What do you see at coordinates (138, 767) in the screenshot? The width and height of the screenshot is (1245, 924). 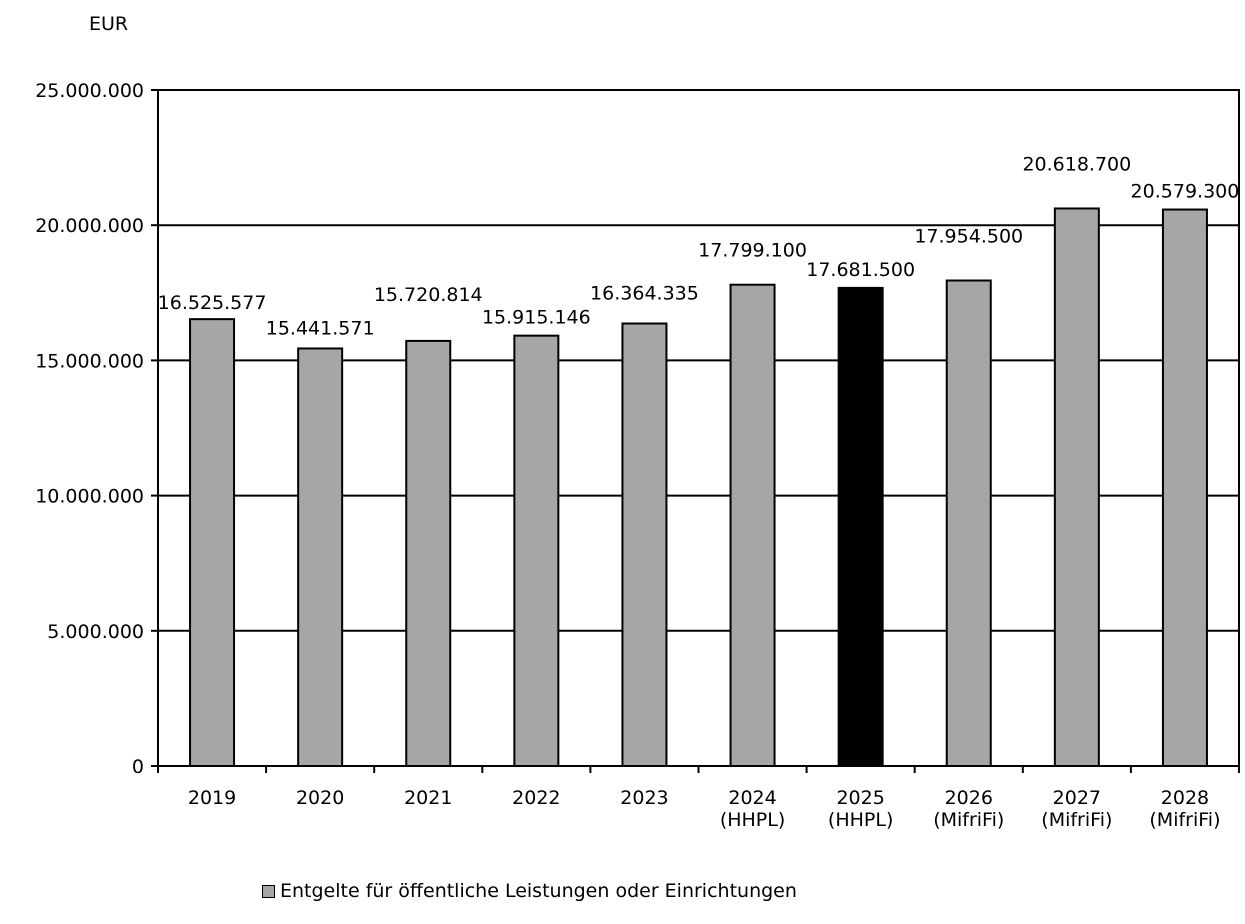 I see `y-tick-label: 0` at bounding box center [138, 767].